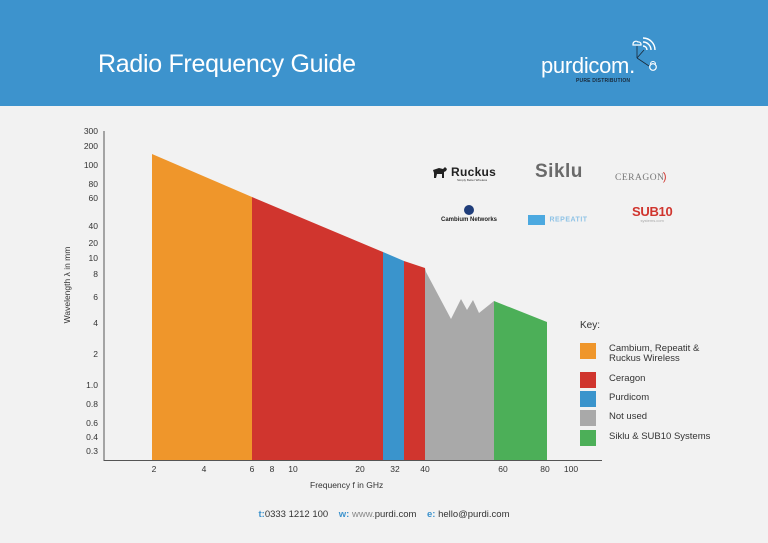 This screenshot has height=543, width=768. I want to click on legend-label: Purdicom, so click(629, 397).